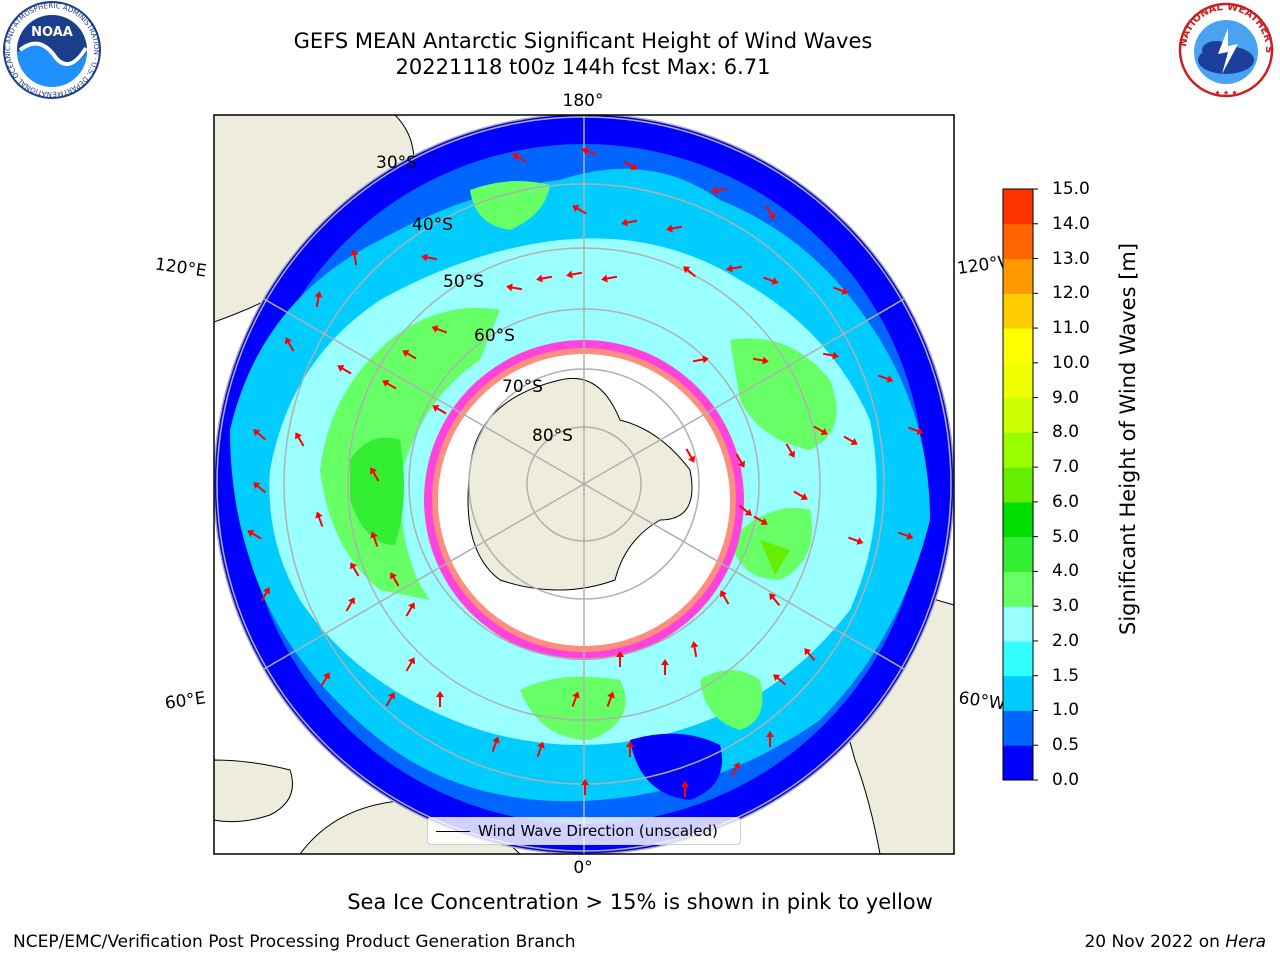 The width and height of the screenshot is (1280, 960). I want to click on colorbar-tick-label: 1.5, so click(1066, 675).